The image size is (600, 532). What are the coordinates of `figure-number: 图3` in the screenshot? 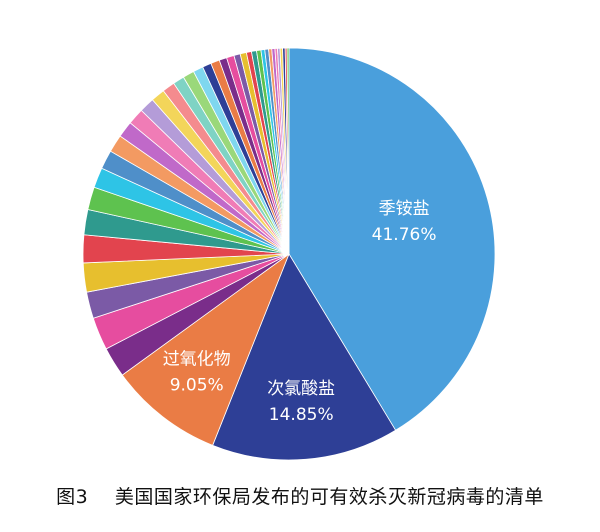 It's located at (72, 497).